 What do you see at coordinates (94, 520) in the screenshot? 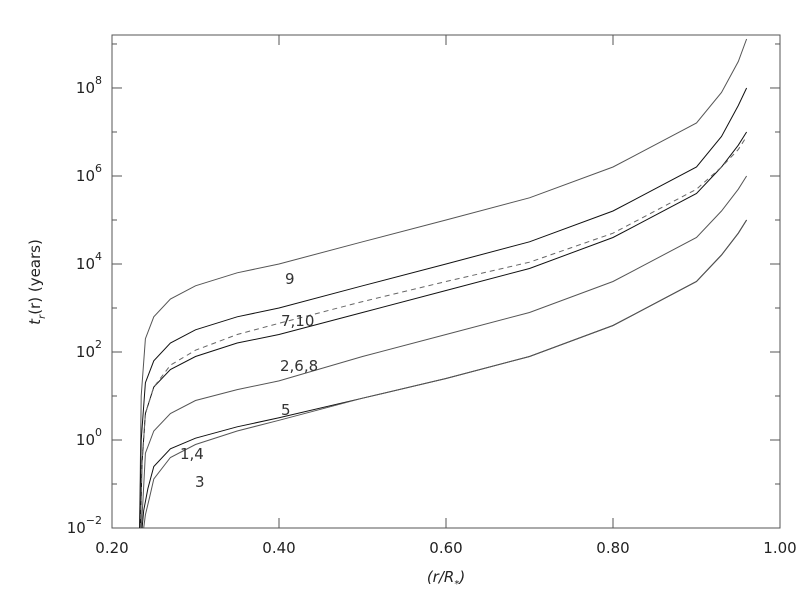
I see `y-tick-exponent: −2` at bounding box center [94, 520].